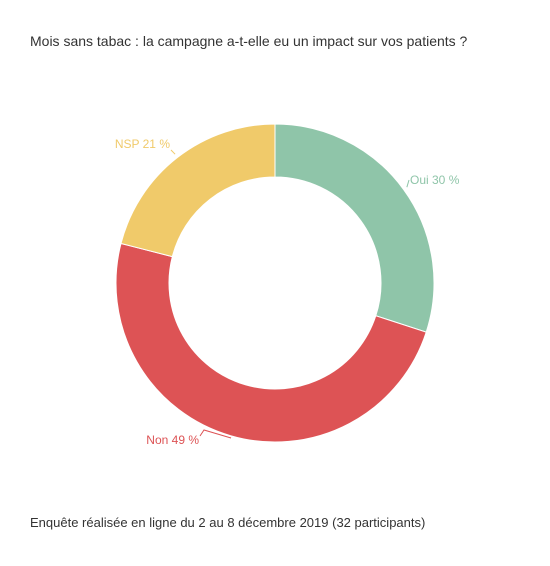  What do you see at coordinates (215, 434) in the screenshot?
I see `leader-line-non` at bounding box center [215, 434].